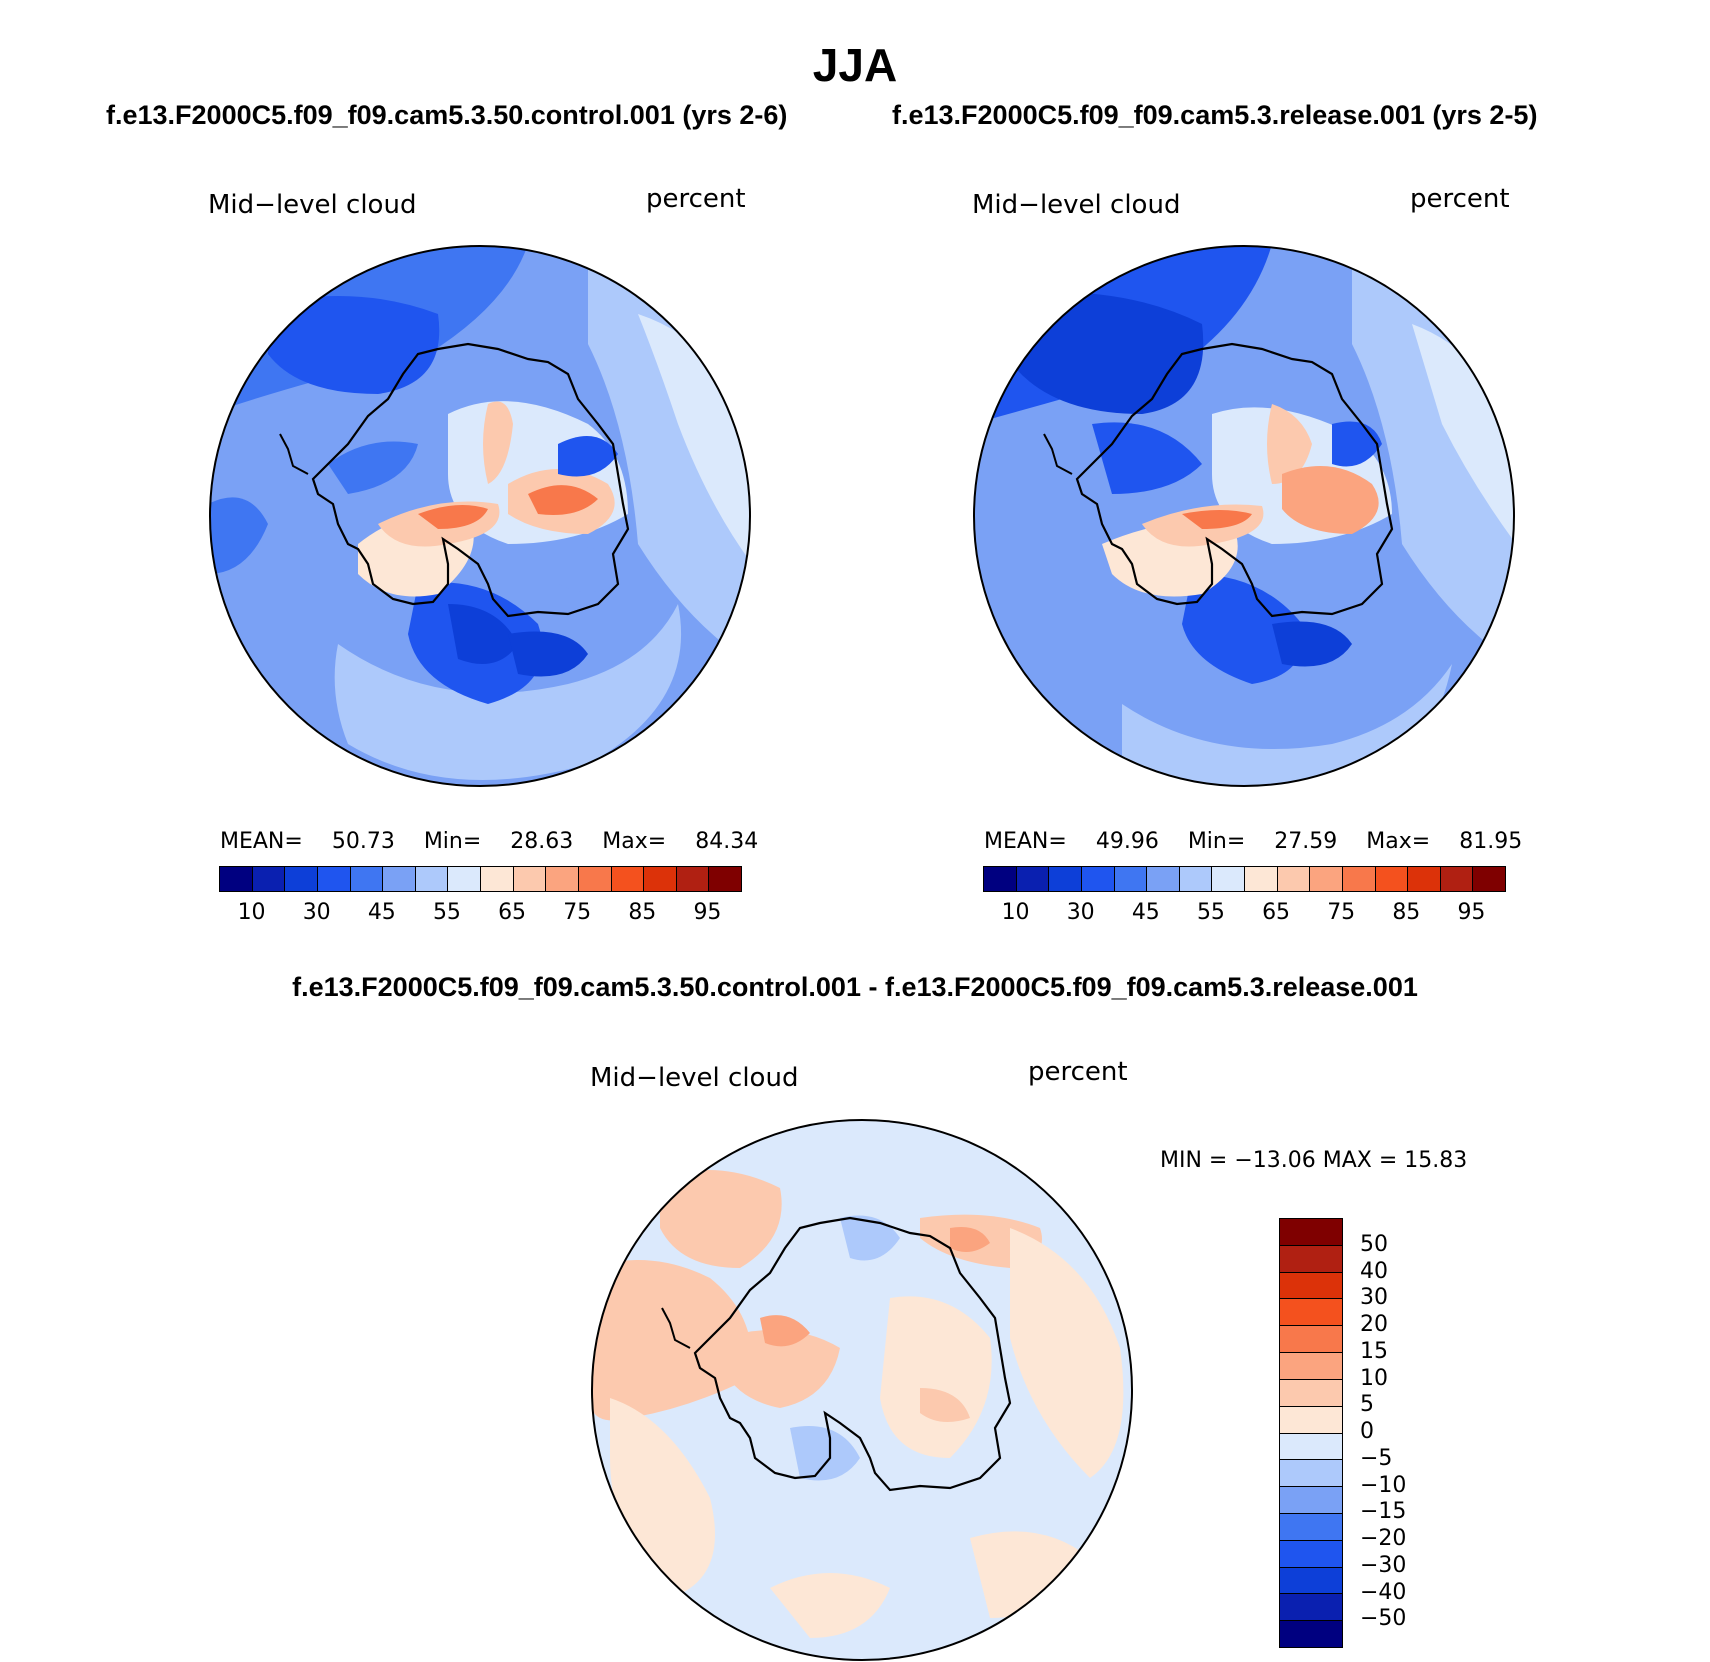 The height and width of the screenshot is (1662, 1710). What do you see at coordinates (1491, 841) in the screenshot?
I see `panel-2-max-value: 81.95` at bounding box center [1491, 841].